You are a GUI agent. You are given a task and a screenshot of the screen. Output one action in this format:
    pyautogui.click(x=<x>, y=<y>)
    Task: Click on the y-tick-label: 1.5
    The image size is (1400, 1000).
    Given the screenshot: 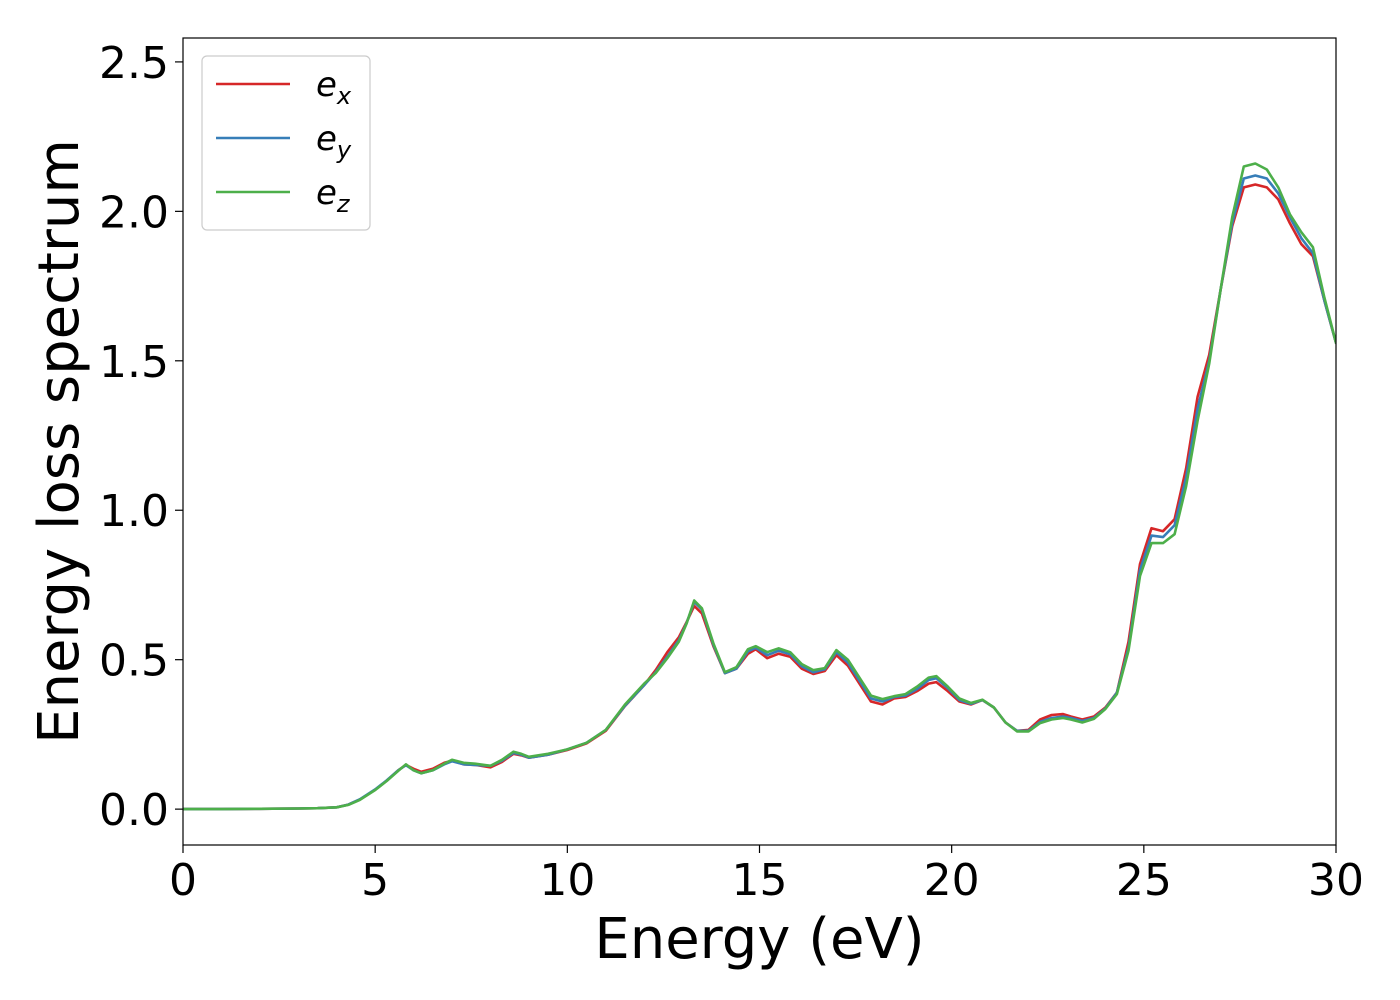 What is the action you would take?
    pyautogui.click(x=134, y=362)
    